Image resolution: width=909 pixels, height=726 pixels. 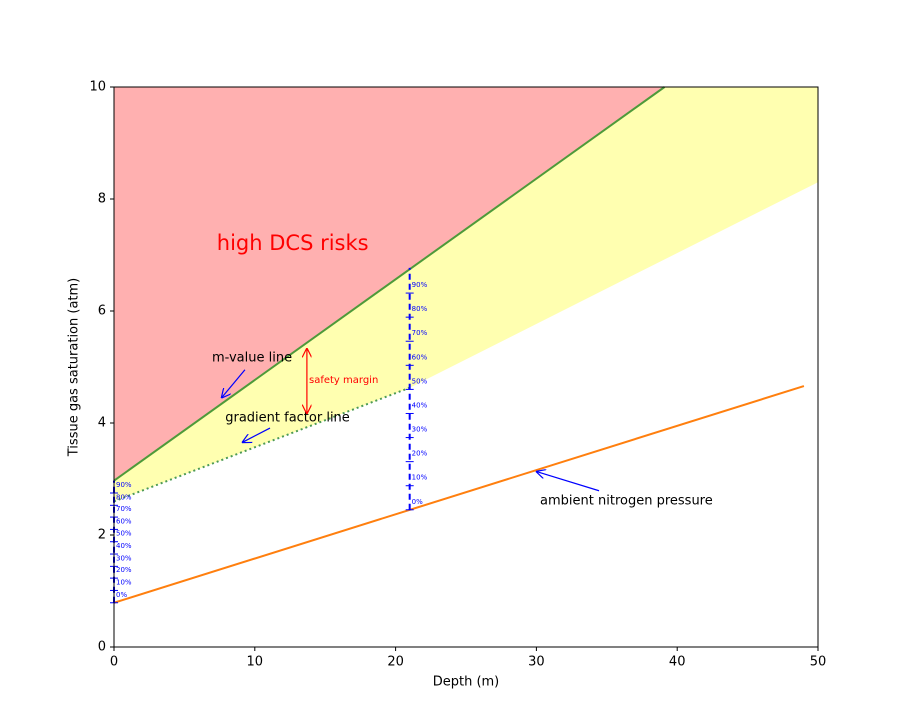 What do you see at coordinates (626, 500) in the screenshot?
I see `annotation: ambient nitrogen pressure` at bounding box center [626, 500].